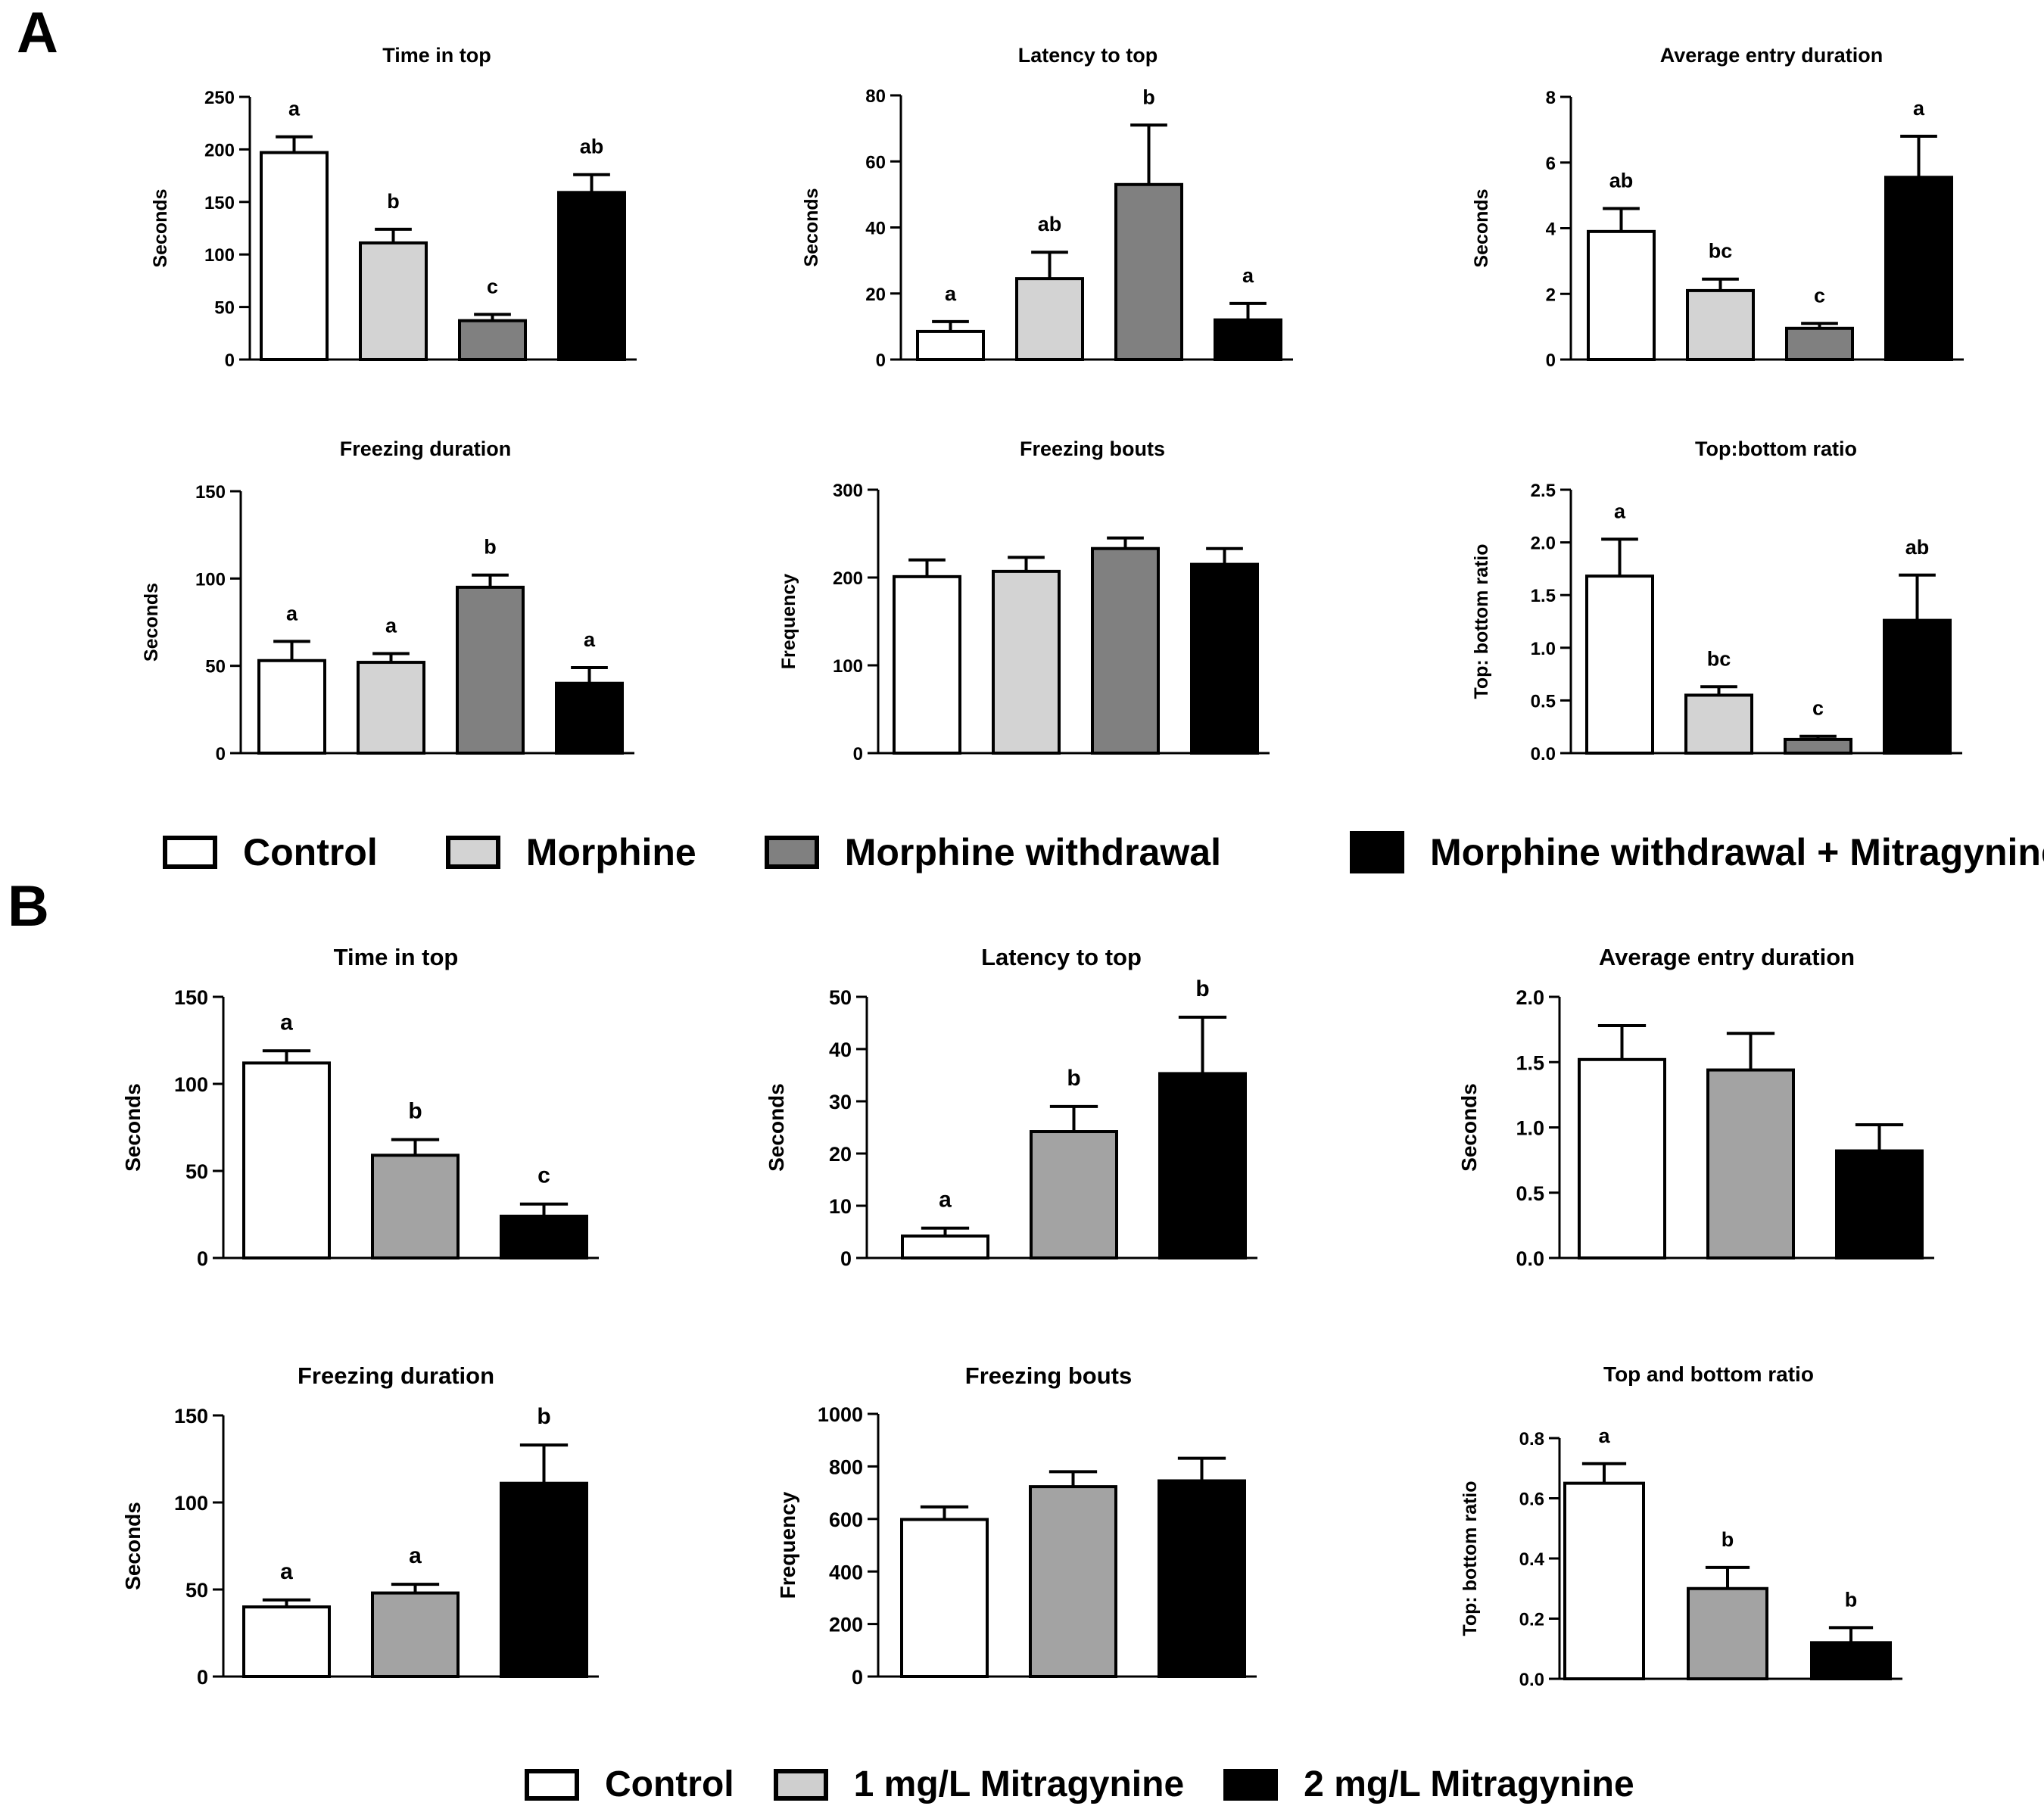  Describe the element at coordinates (629, 1784) in the screenshot. I see `legend-item-control: Control` at that location.